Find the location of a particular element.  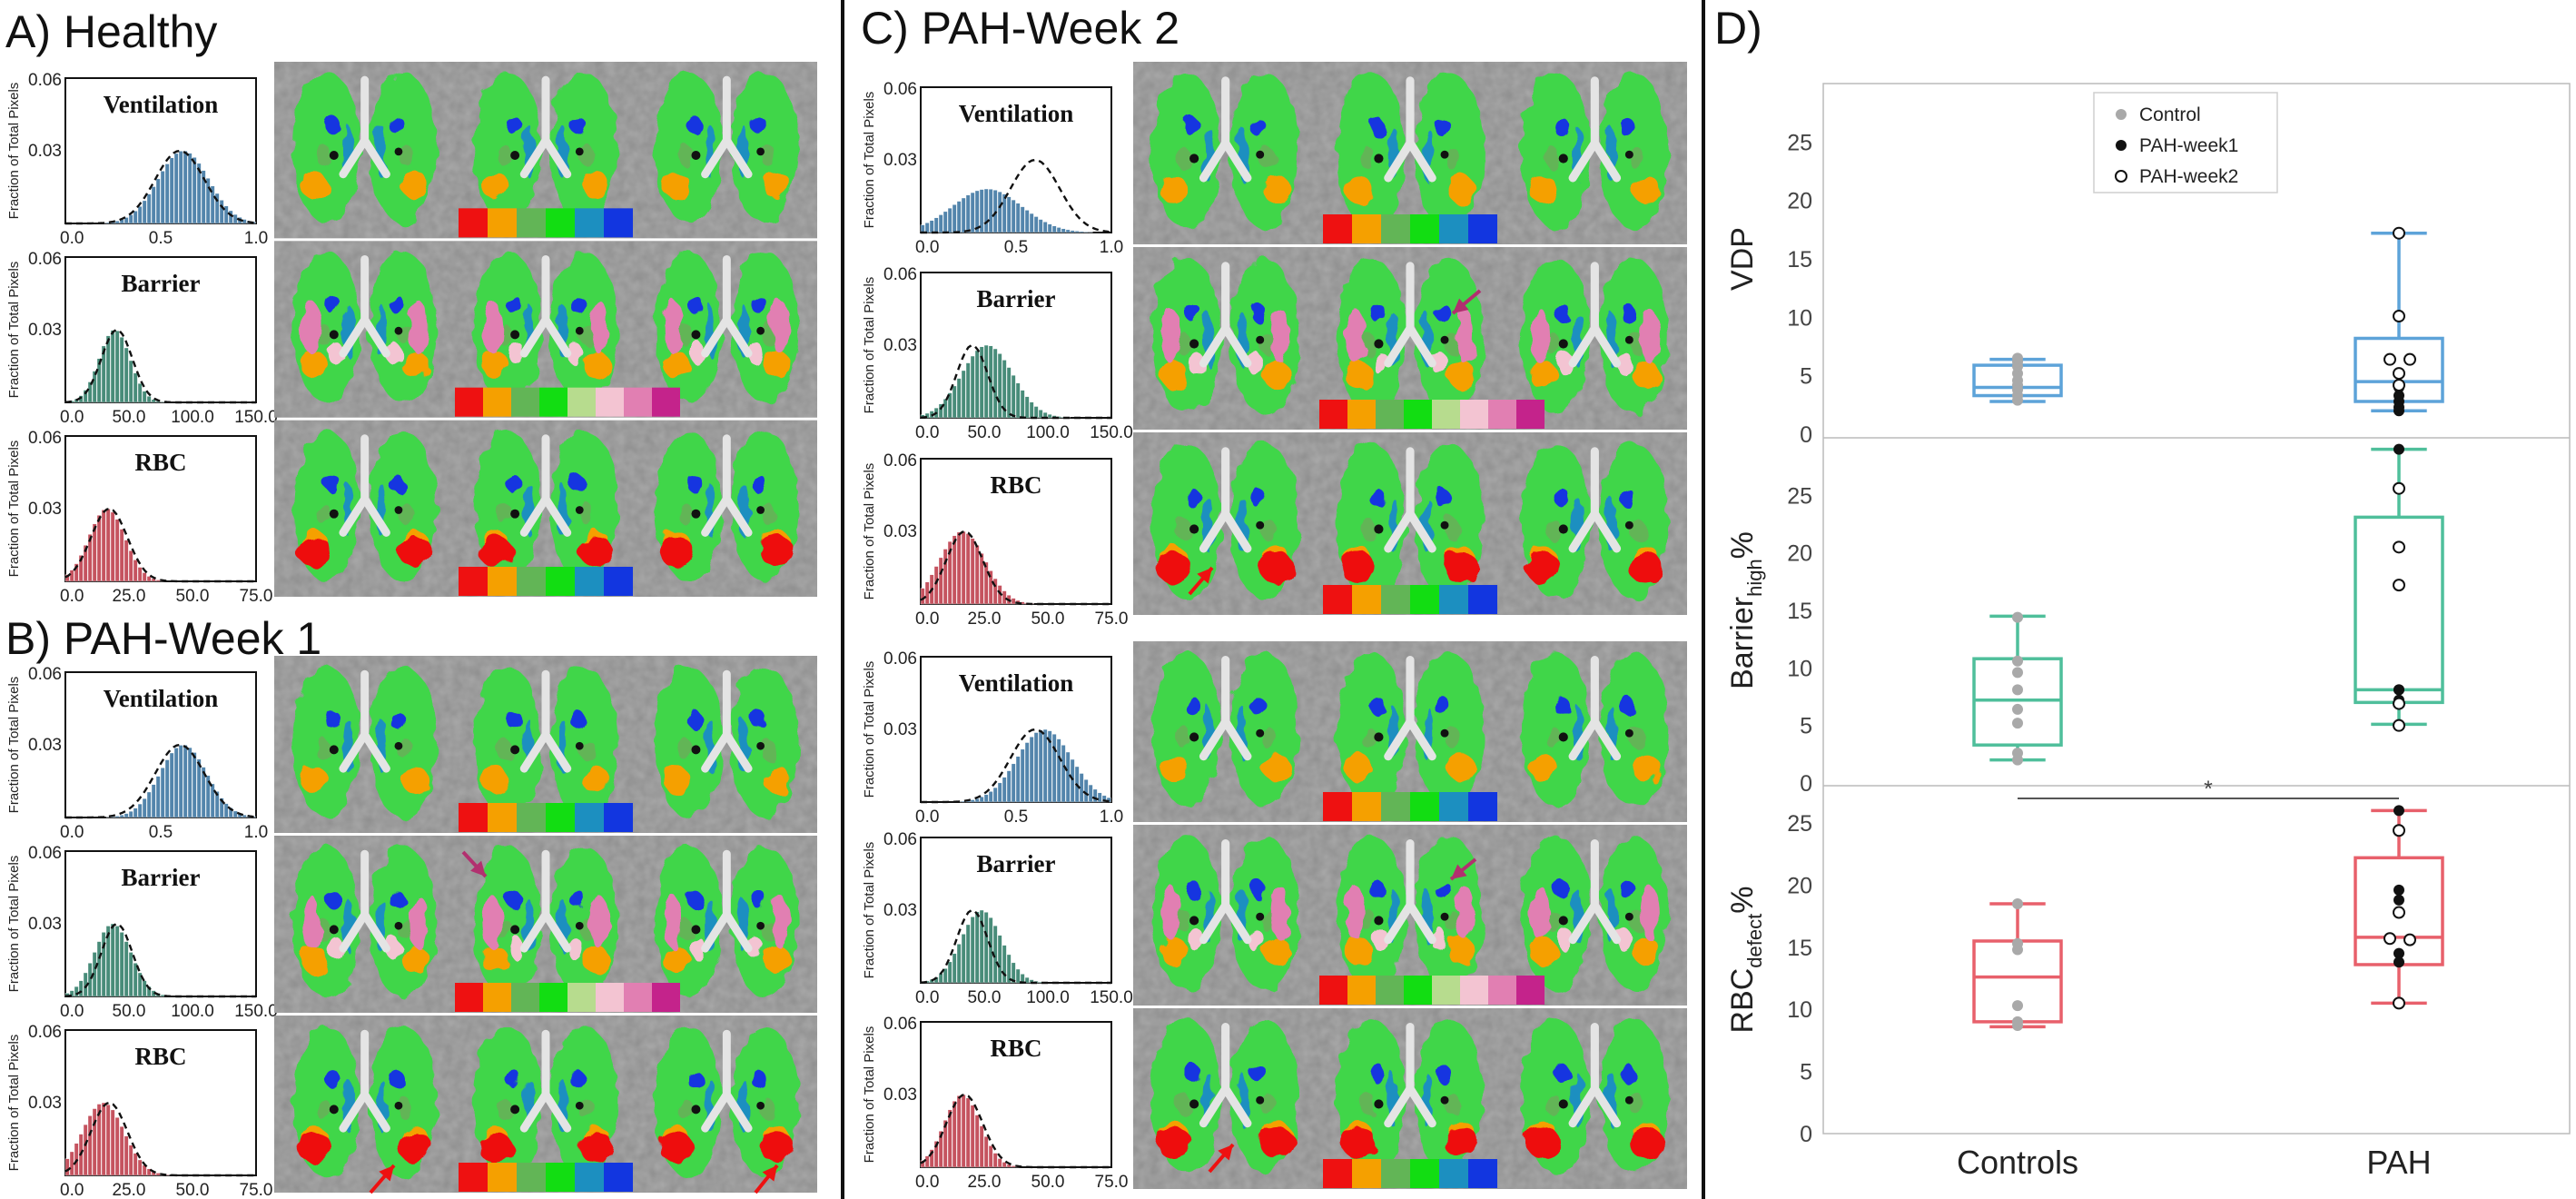

histogram-ytick: 0.06 is located at coordinates (900, 659).